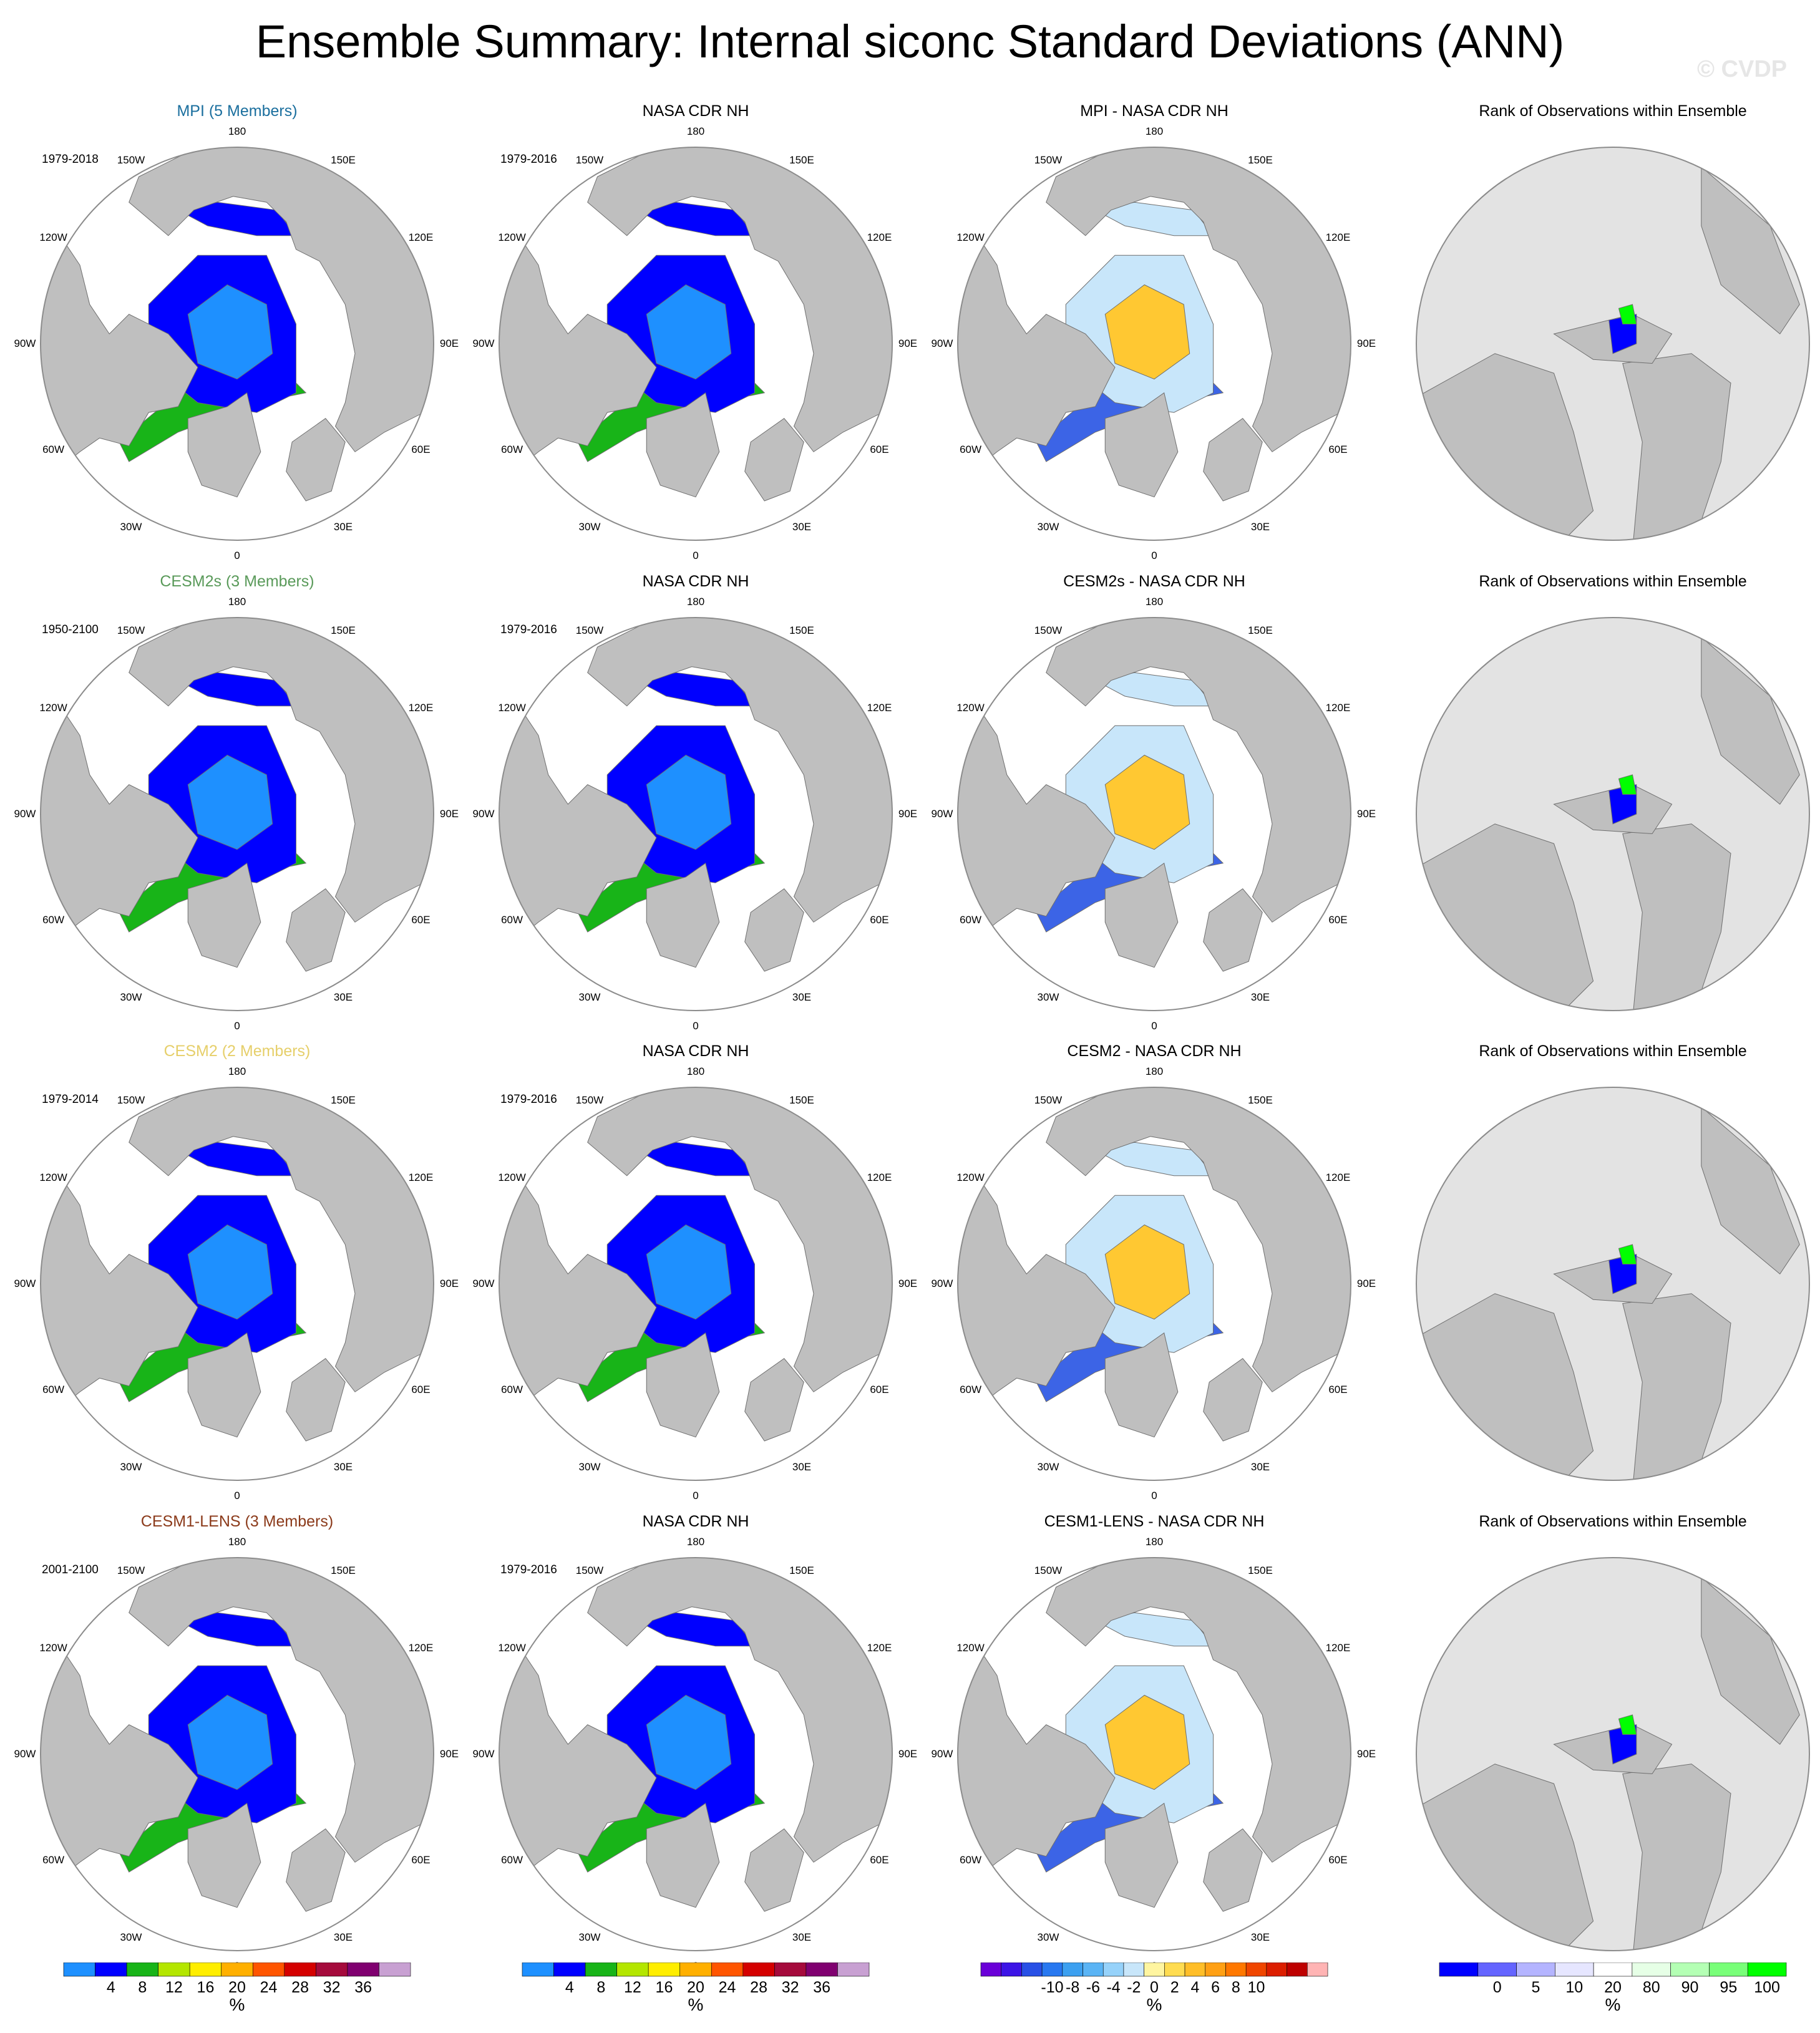 The height and width of the screenshot is (2033, 1820). What do you see at coordinates (695, 1987) in the screenshot?
I see `colorbar-tick-label: 20` at bounding box center [695, 1987].